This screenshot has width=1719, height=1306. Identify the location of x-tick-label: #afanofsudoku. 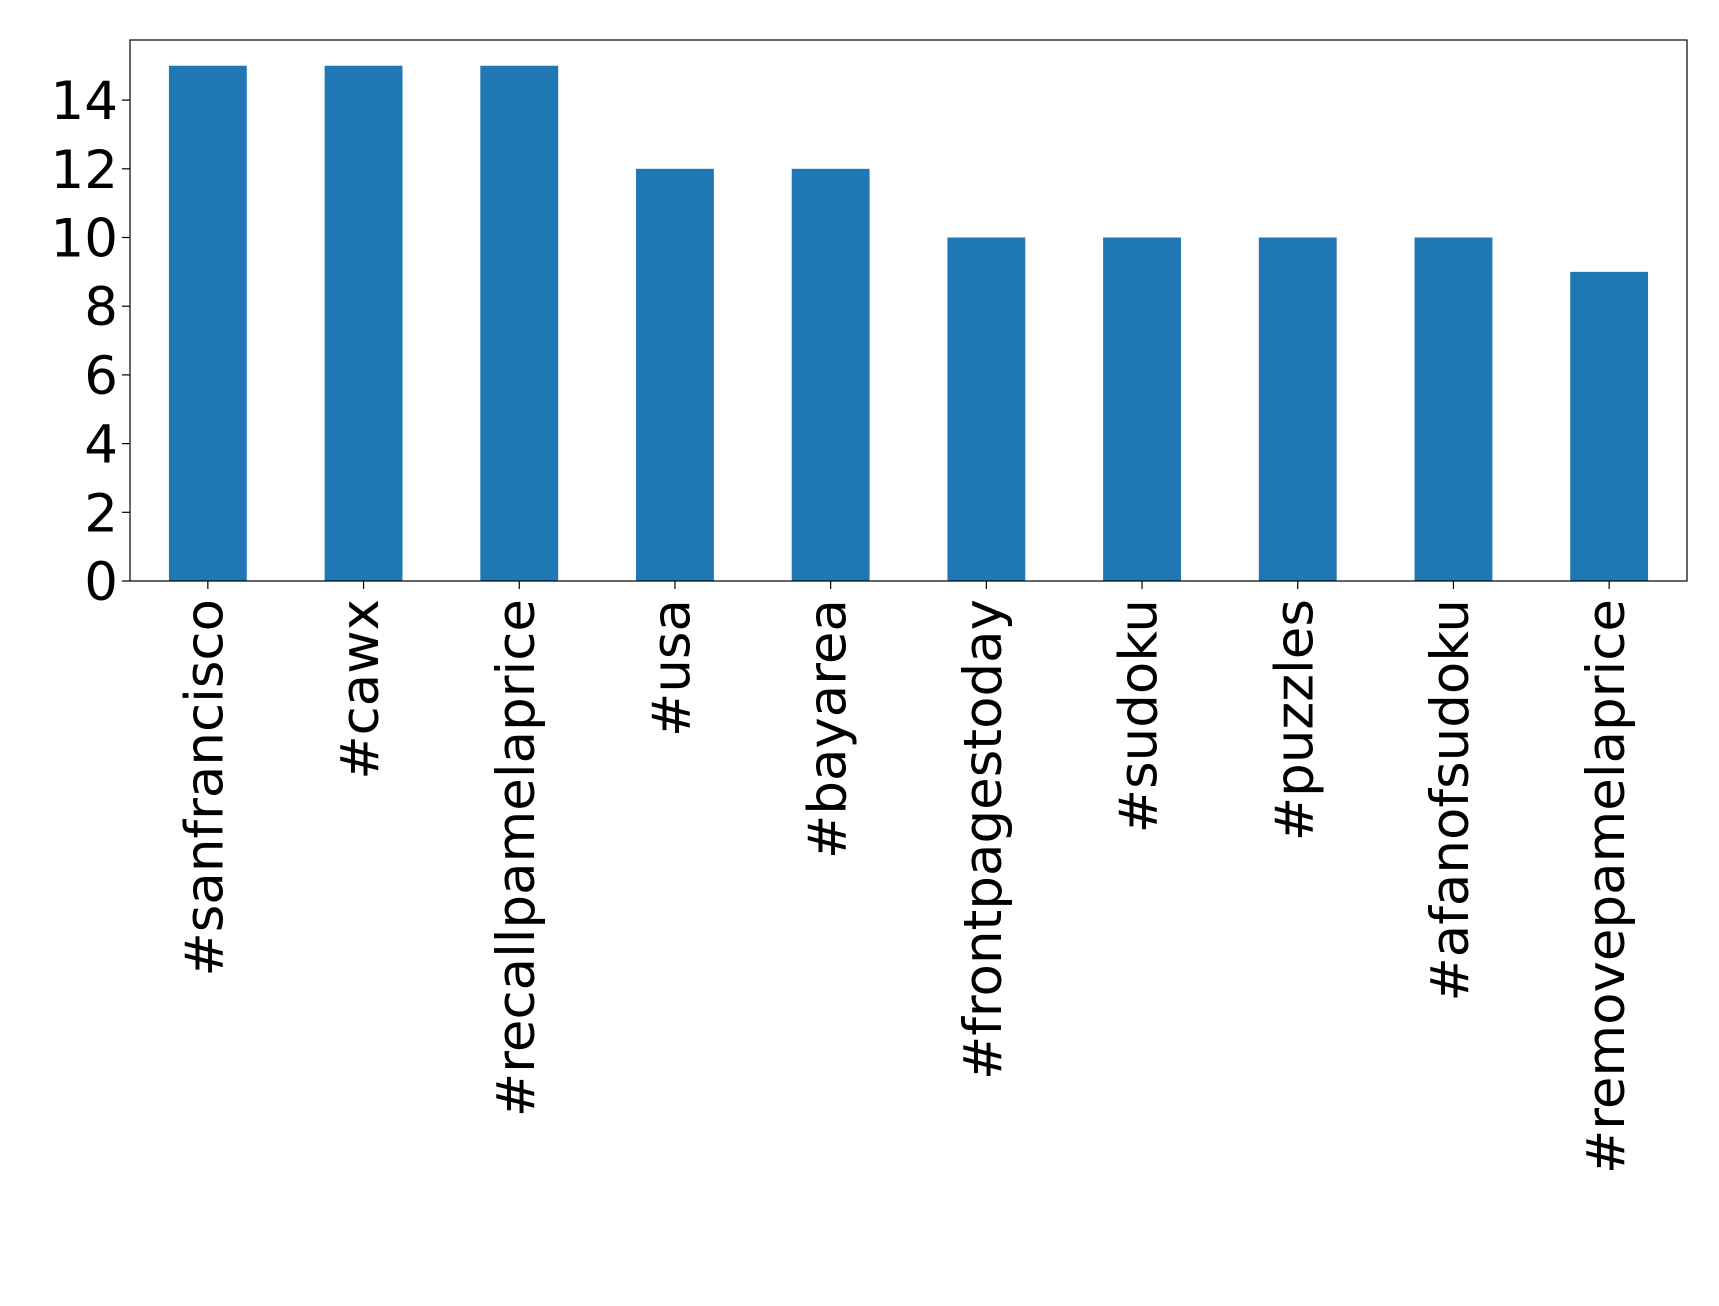
(1450, 800).